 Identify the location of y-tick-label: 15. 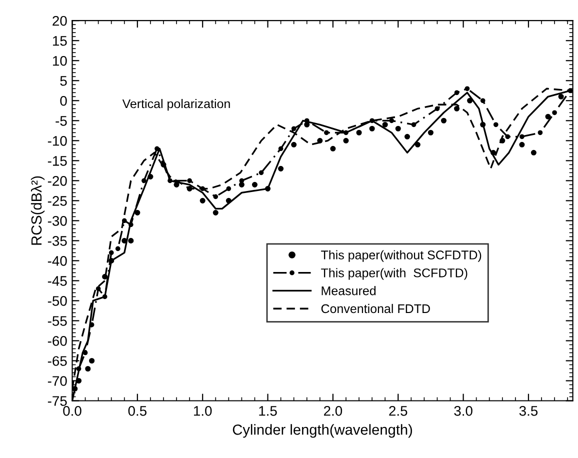
(60, 41).